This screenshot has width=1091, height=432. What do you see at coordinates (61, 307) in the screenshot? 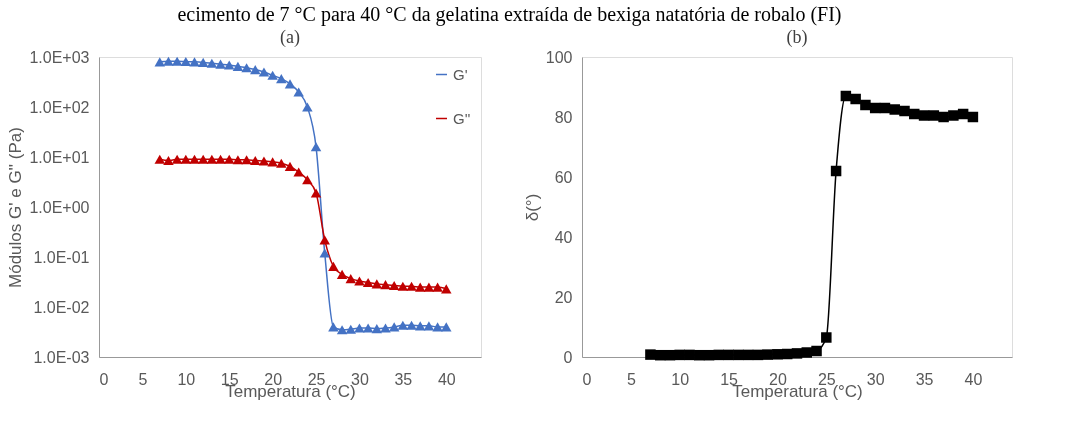
I see `y-tick-label: 1.0E-02` at bounding box center [61, 307].